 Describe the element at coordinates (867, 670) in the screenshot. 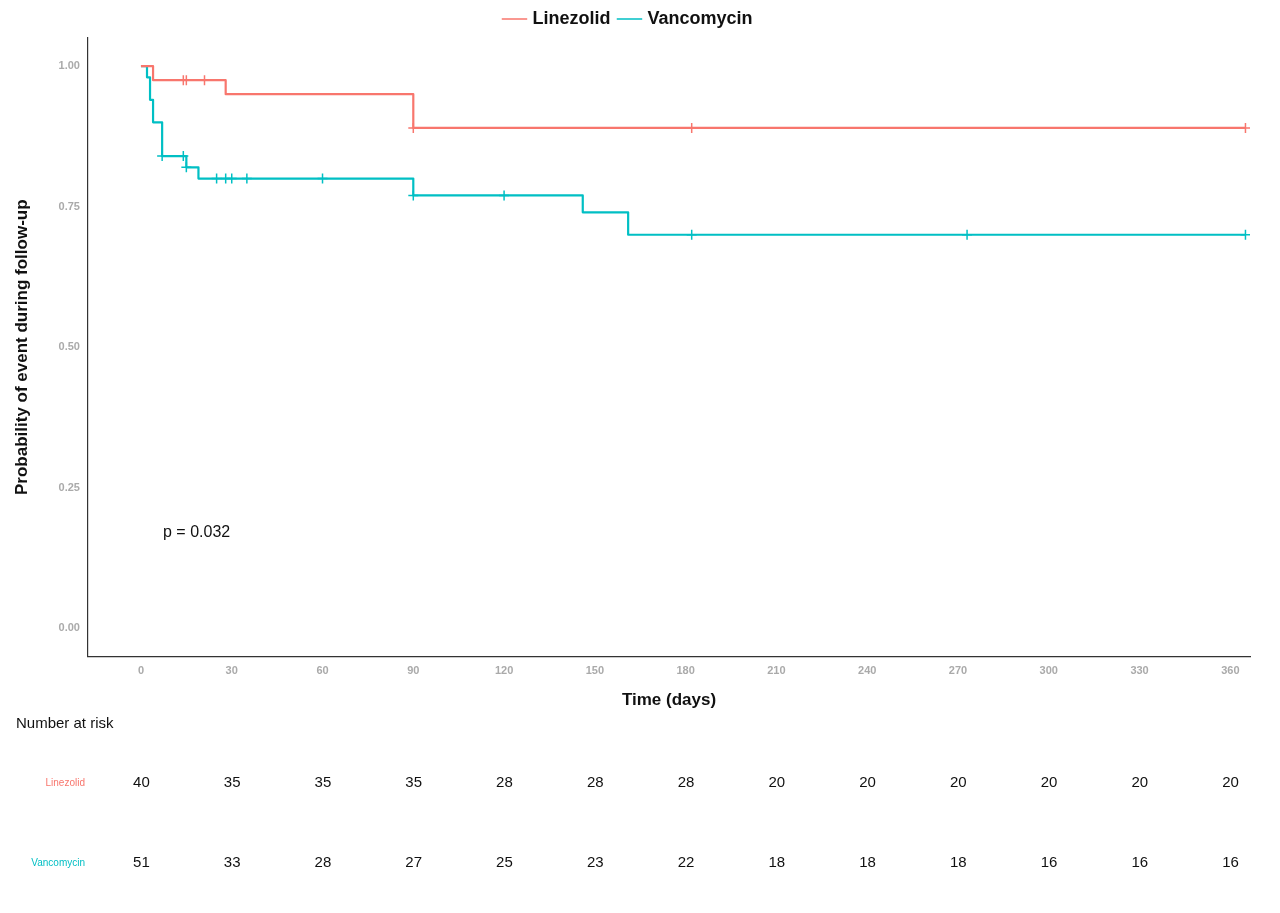

I see `x-tick-label: 240` at that location.